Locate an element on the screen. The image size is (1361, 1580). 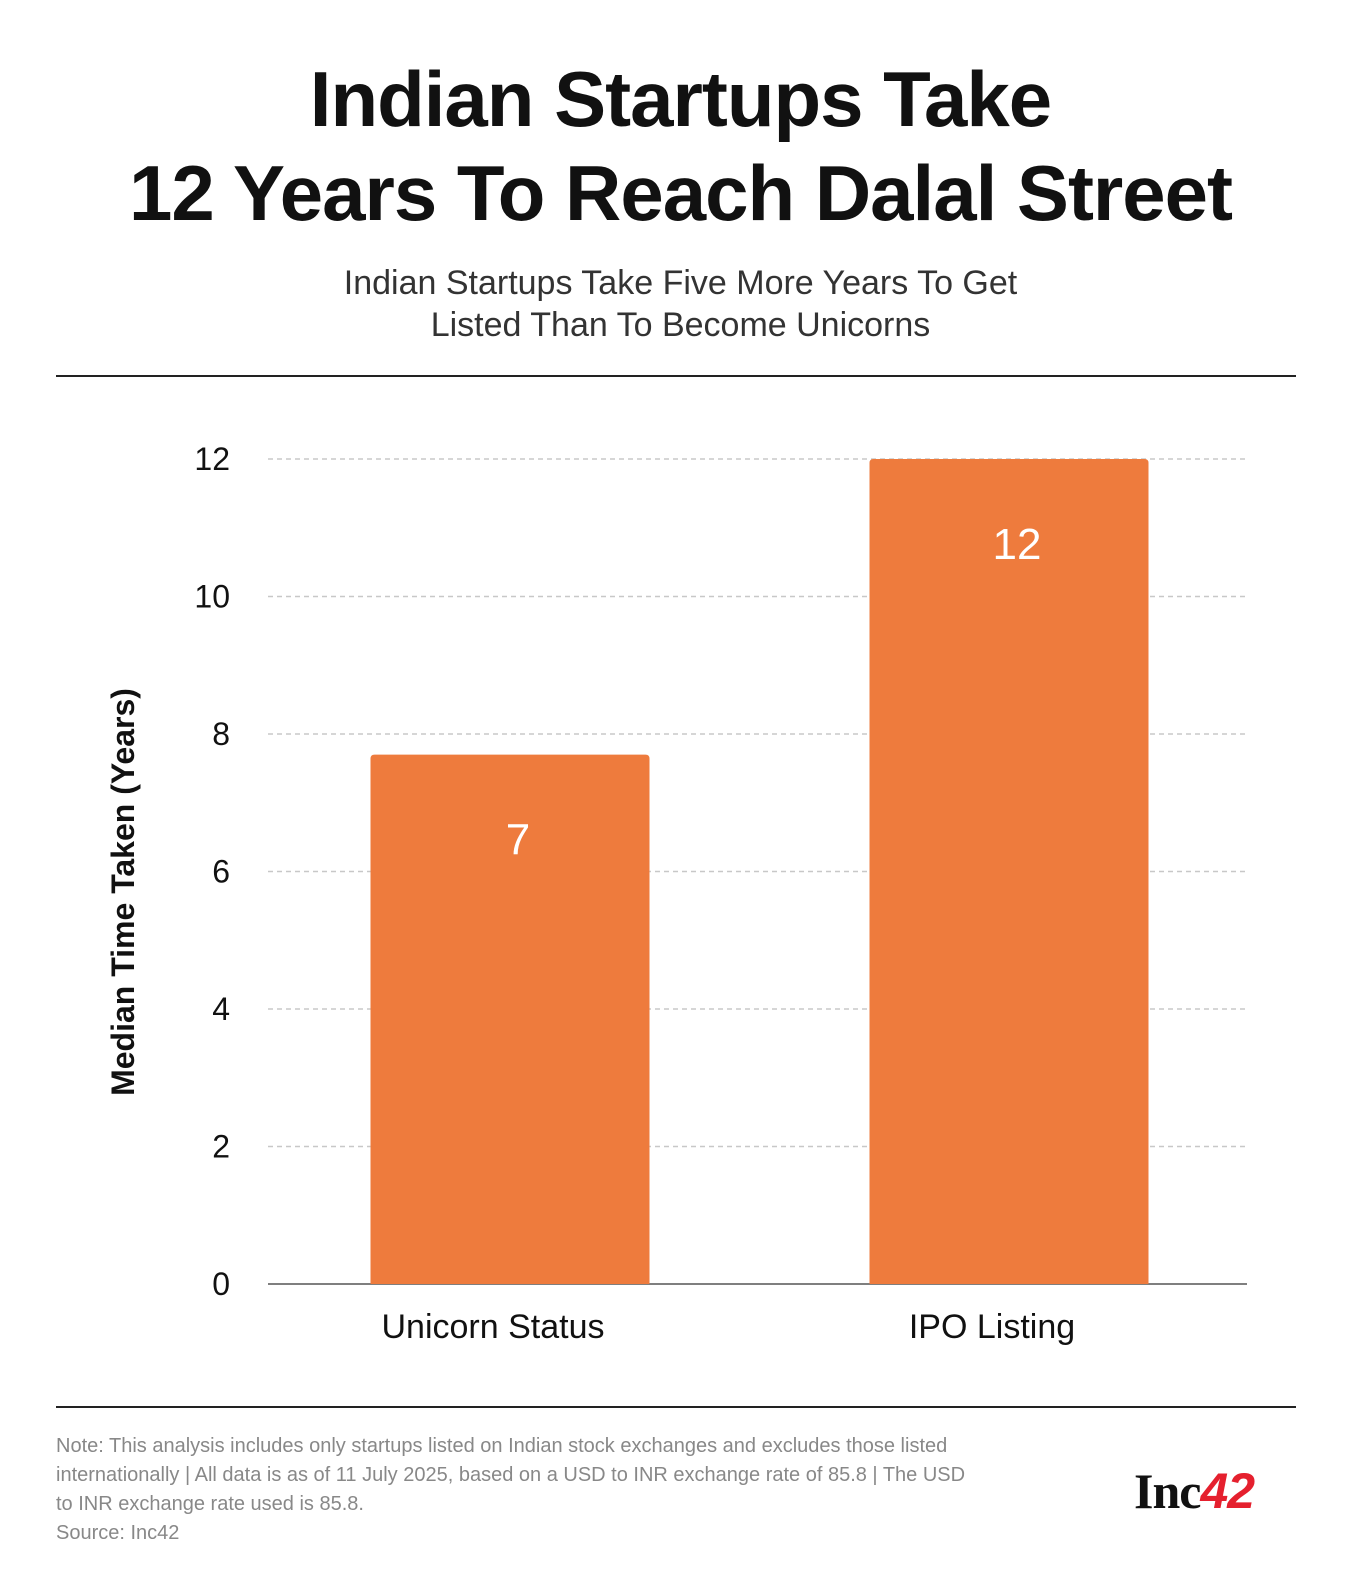
y-tick-label: 0 is located at coordinates (221, 1284).